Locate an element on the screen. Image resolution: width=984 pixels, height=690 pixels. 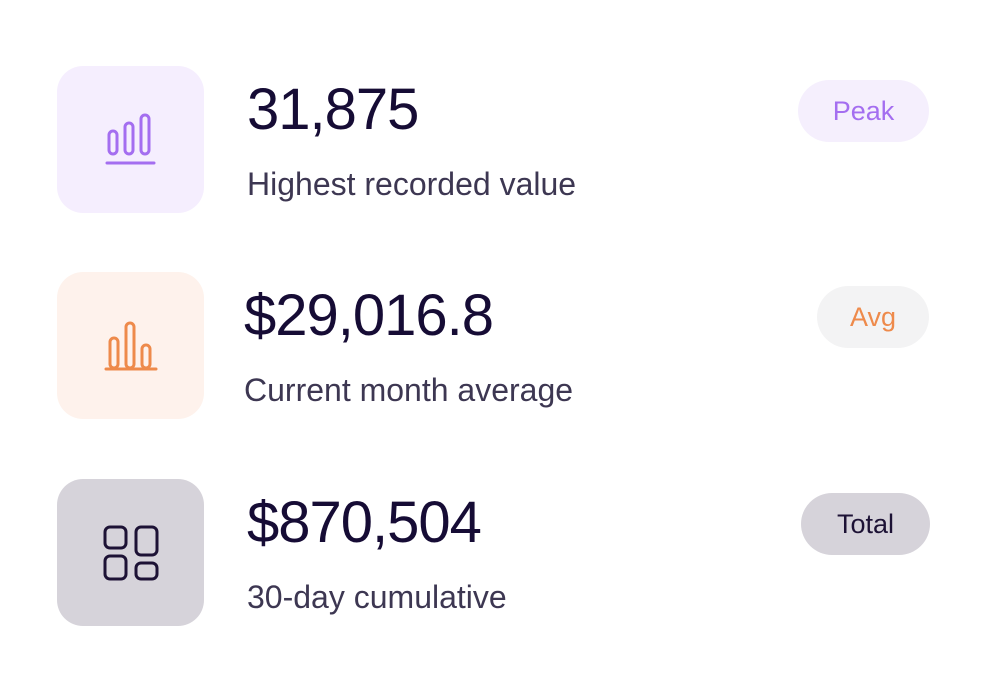
stat-value: 31,875 is located at coordinates (333, 109).